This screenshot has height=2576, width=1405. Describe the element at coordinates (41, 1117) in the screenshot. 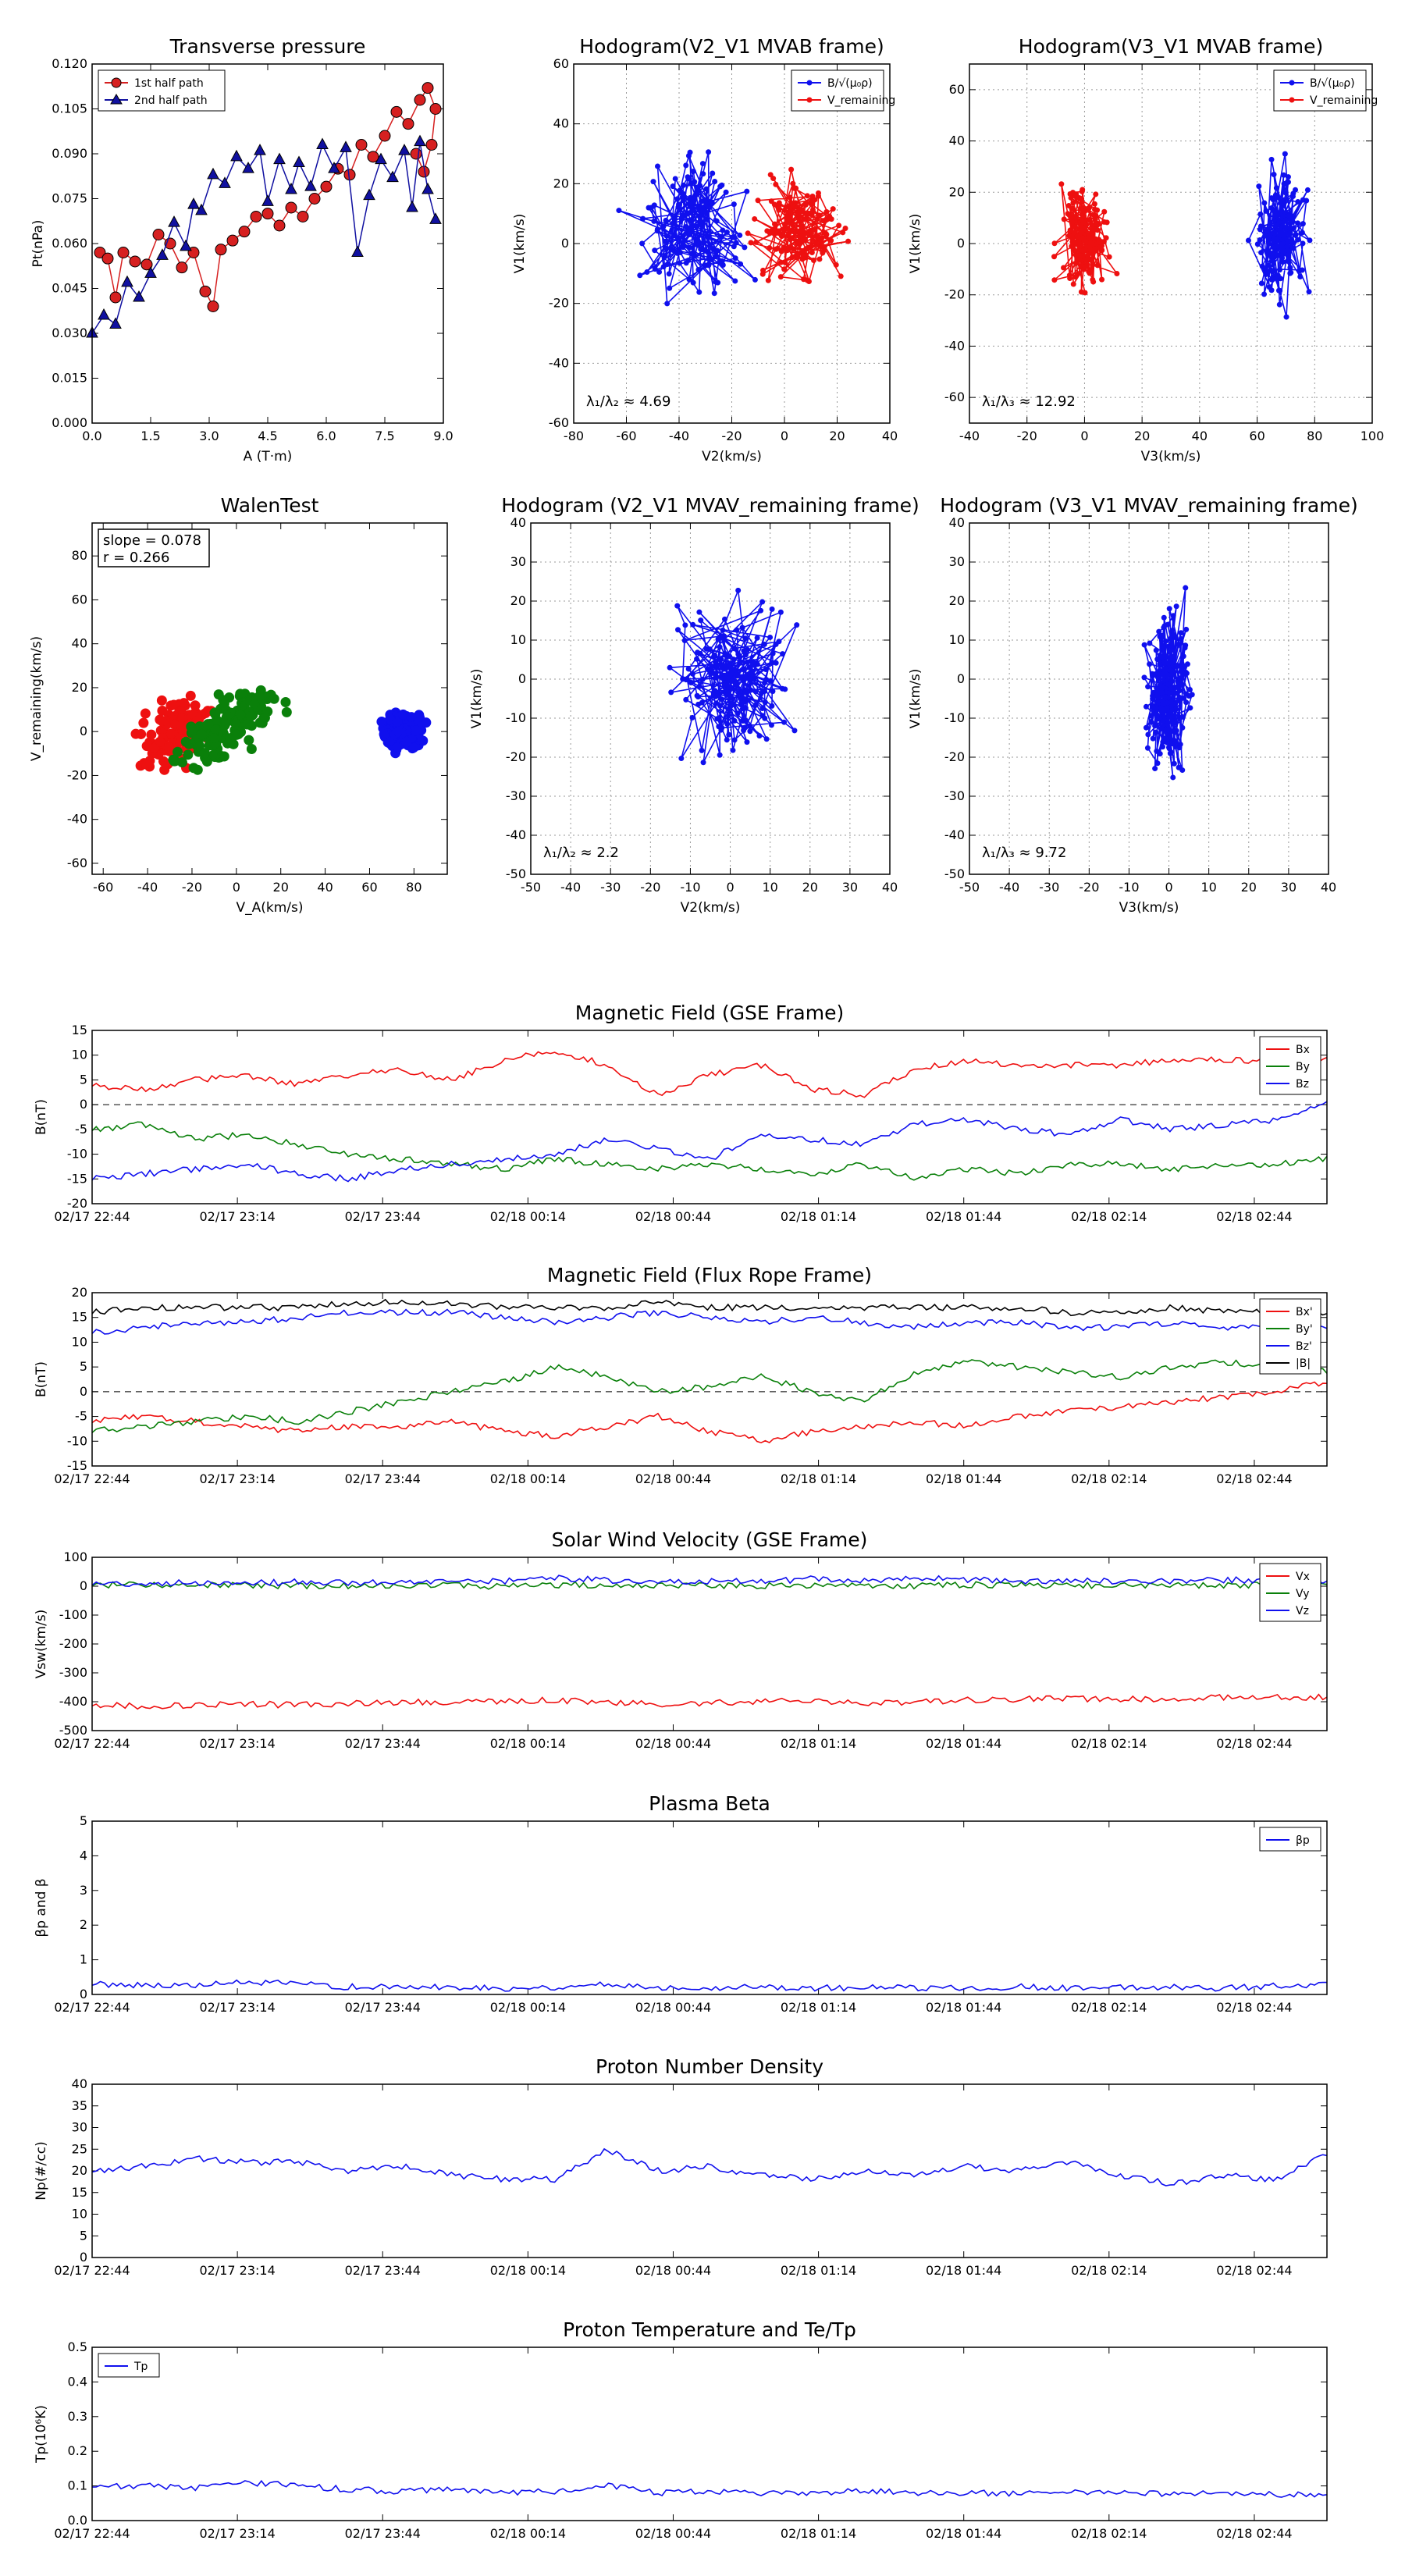

I see `y-axis-label: B(nT)` at that location.